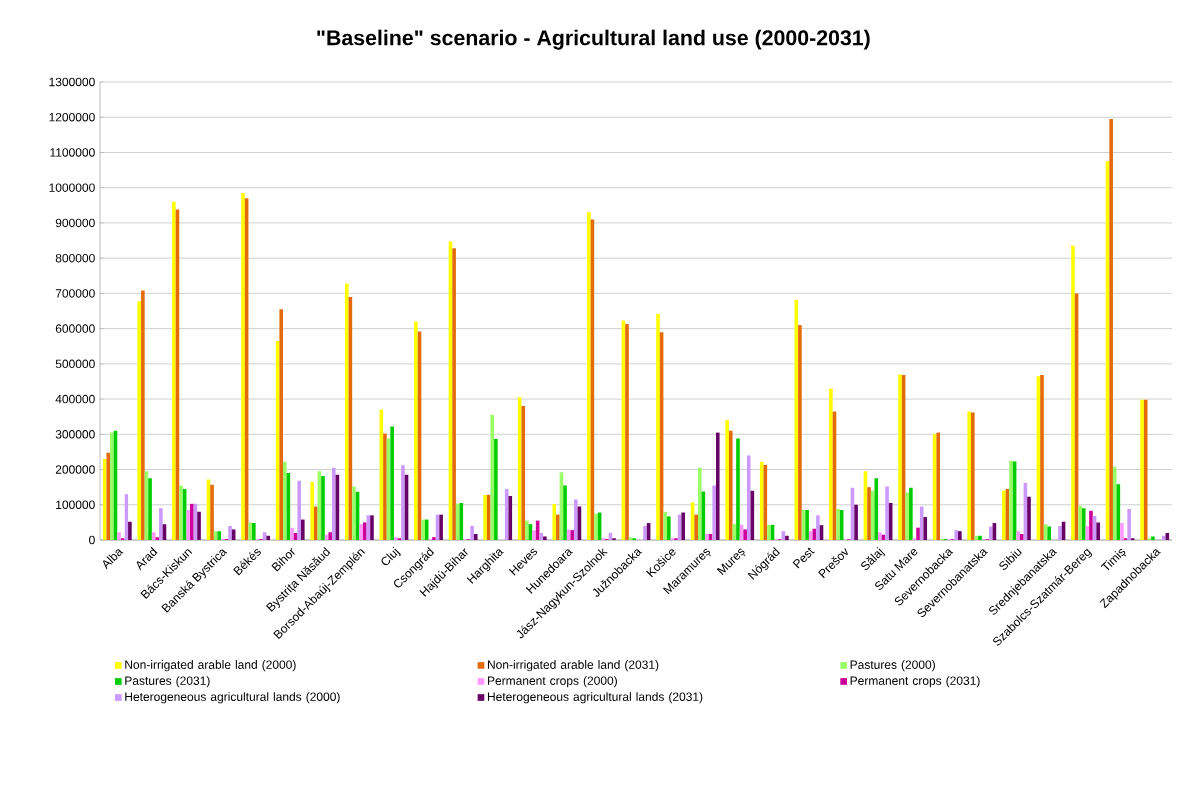  What do you see at coordinates (210, 666) in the screenshot?
I see `legend-label: Non-irrigated arable land (2000)` at bounding box center [210, 666].